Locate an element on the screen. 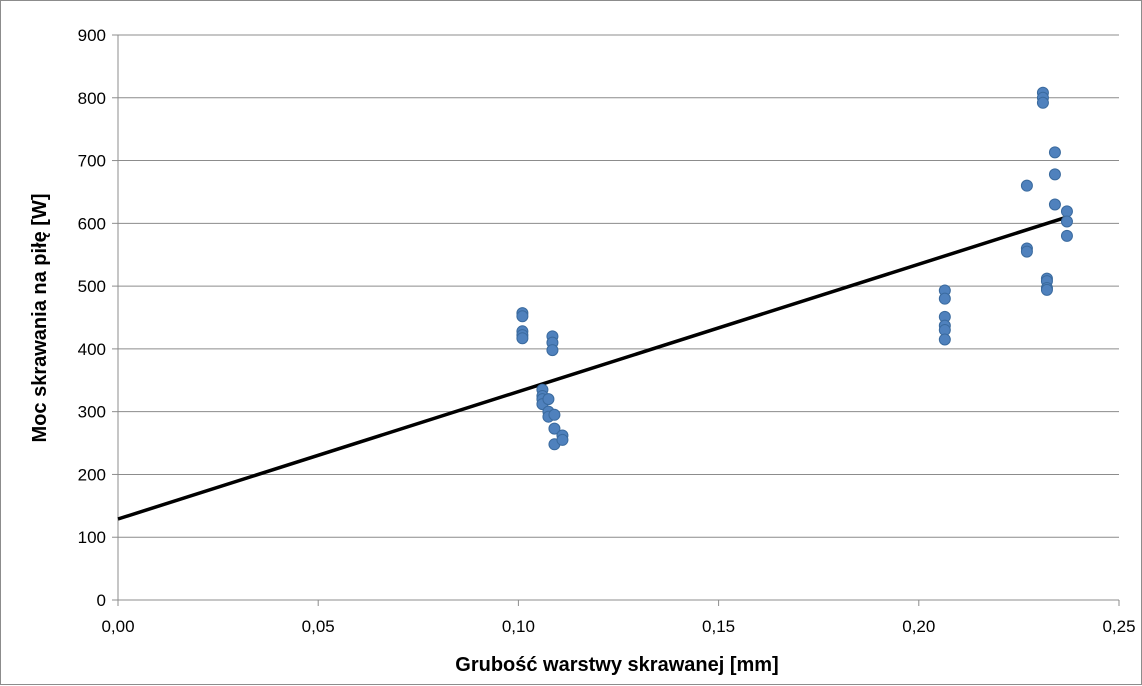 This screenshot has height=686, width=1142. x-tick-label: 0,15 is located at coordinates (718, 626).